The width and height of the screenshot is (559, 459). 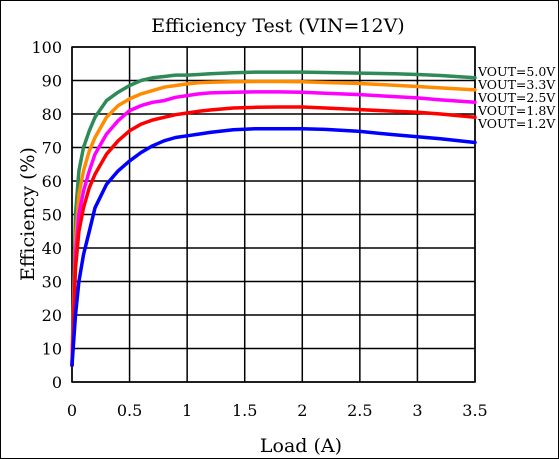 What do you see at coordinates (46, 47) in the screenshot?
I see `y-tick-label: 100` at bounding box center [46, 47].